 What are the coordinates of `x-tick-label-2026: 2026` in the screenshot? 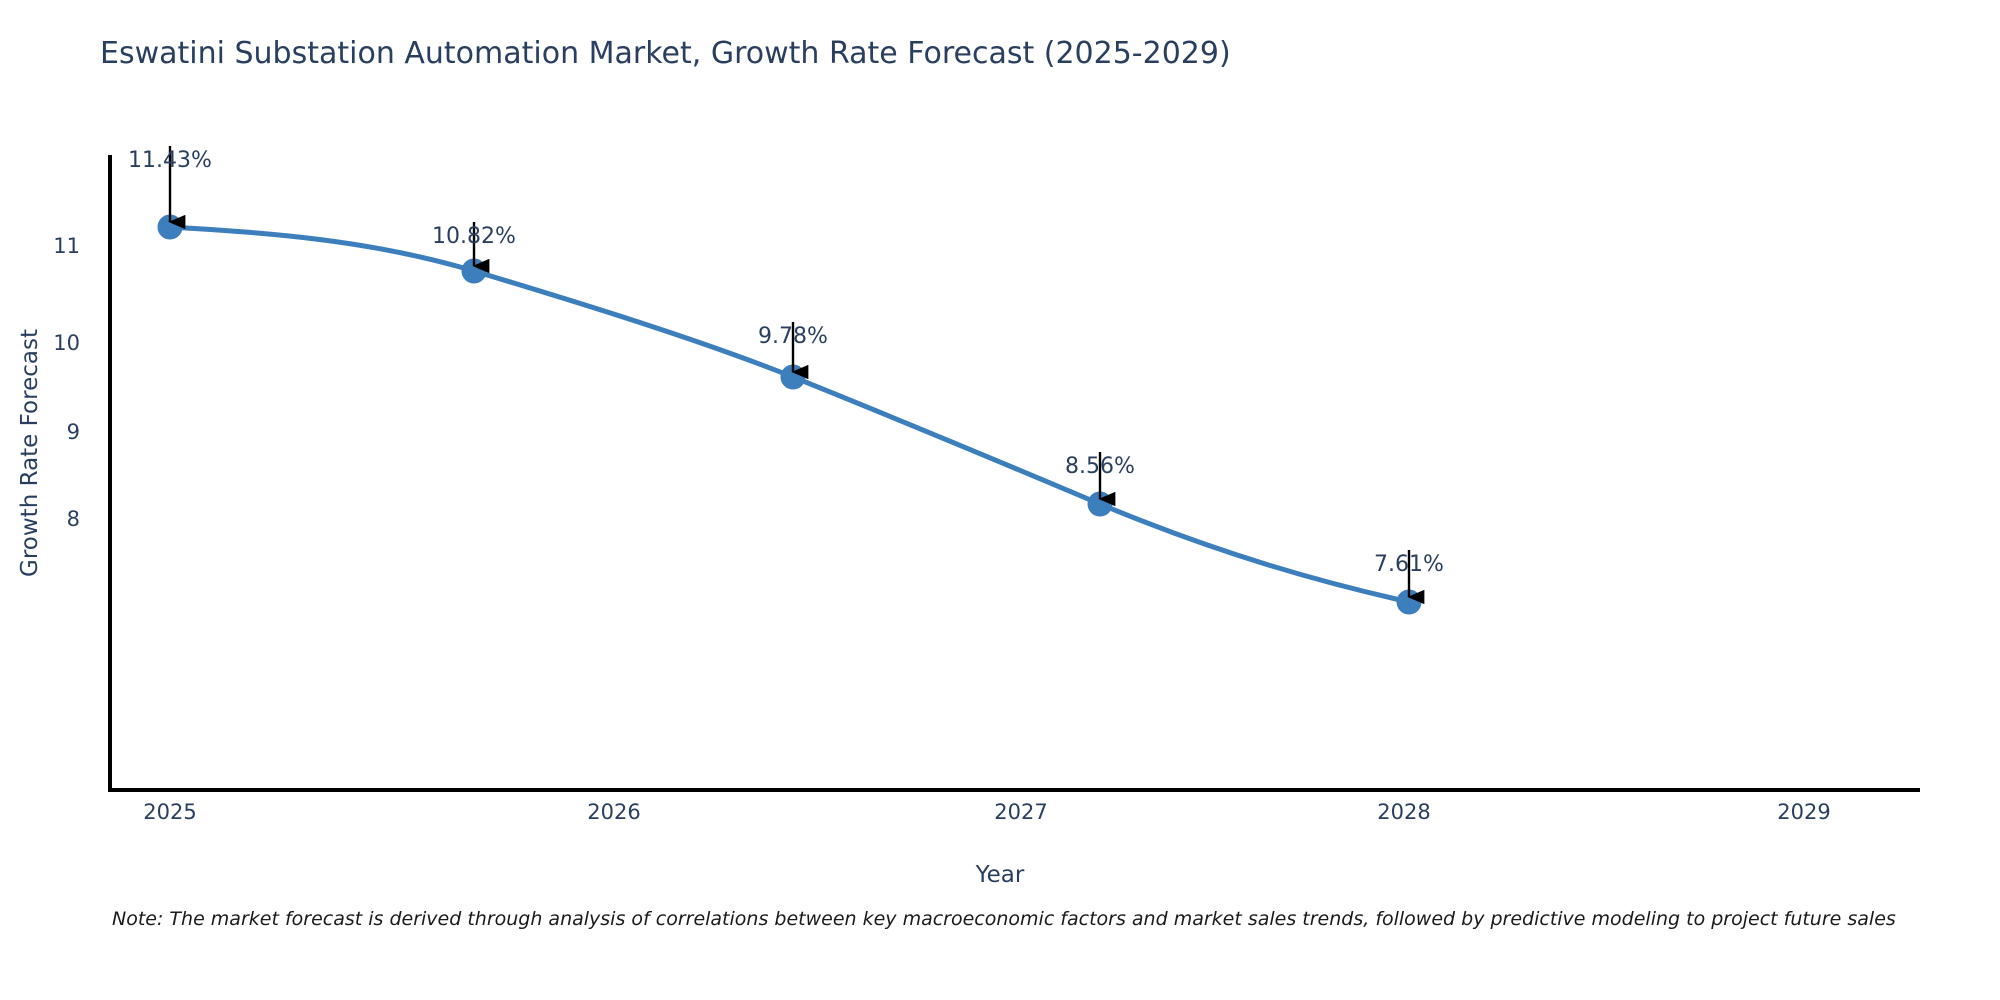 It's located at (614, 812).